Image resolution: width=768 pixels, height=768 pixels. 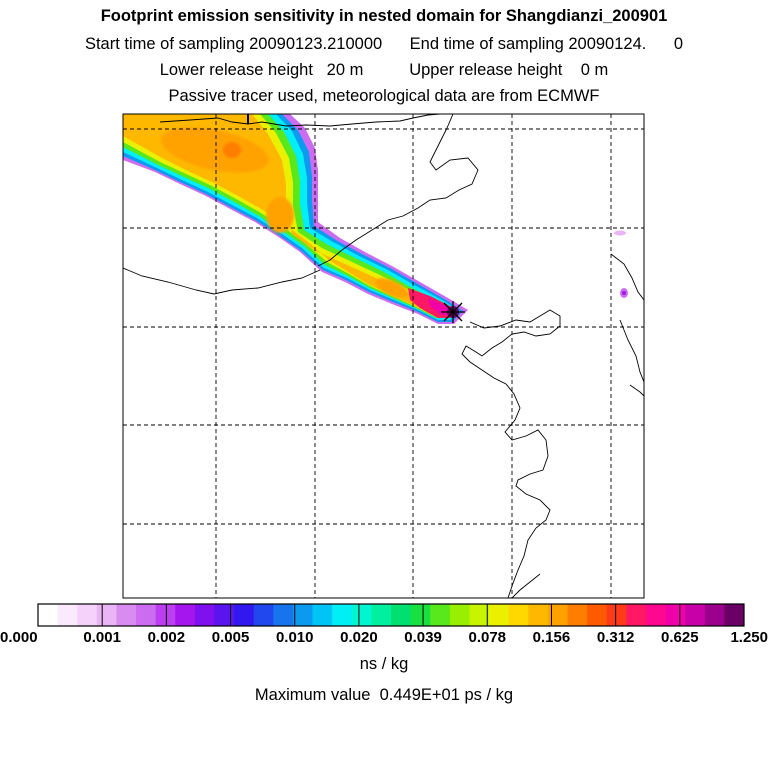 What do you see at coordinates (551, 637) in the screenshot?
I see `colorbar-tick-label: 0.156` at bounding box center [551, 637].